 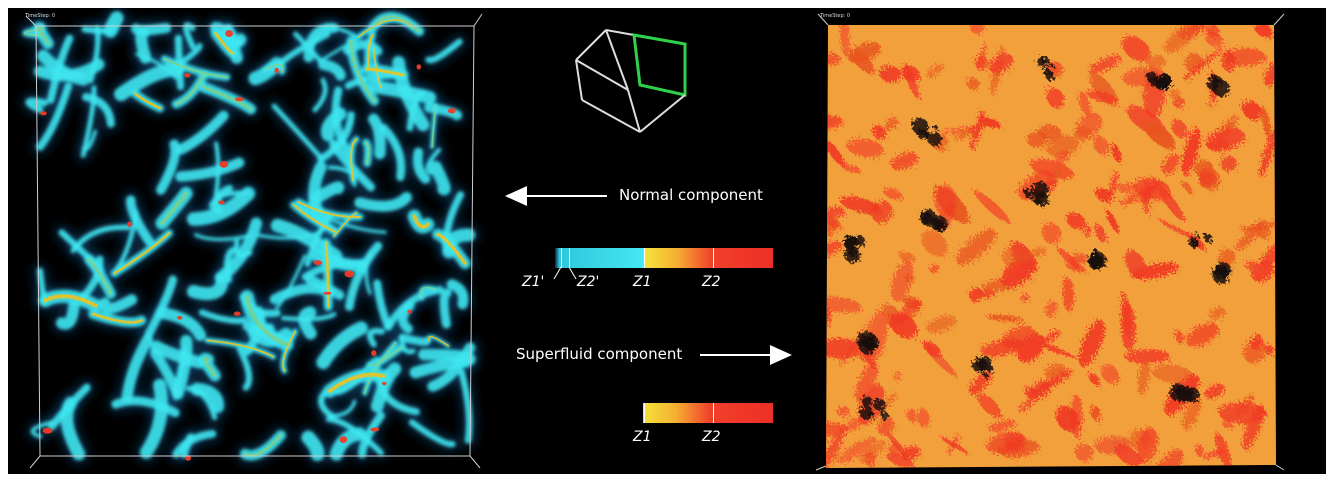 I want to click on orientation-cube-icon, so click(x=631, y=81).